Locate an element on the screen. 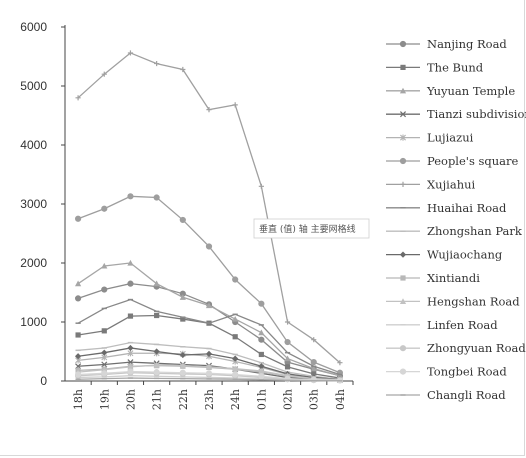  legend-label: Huaihai Road is located at coordinates (467, 208).